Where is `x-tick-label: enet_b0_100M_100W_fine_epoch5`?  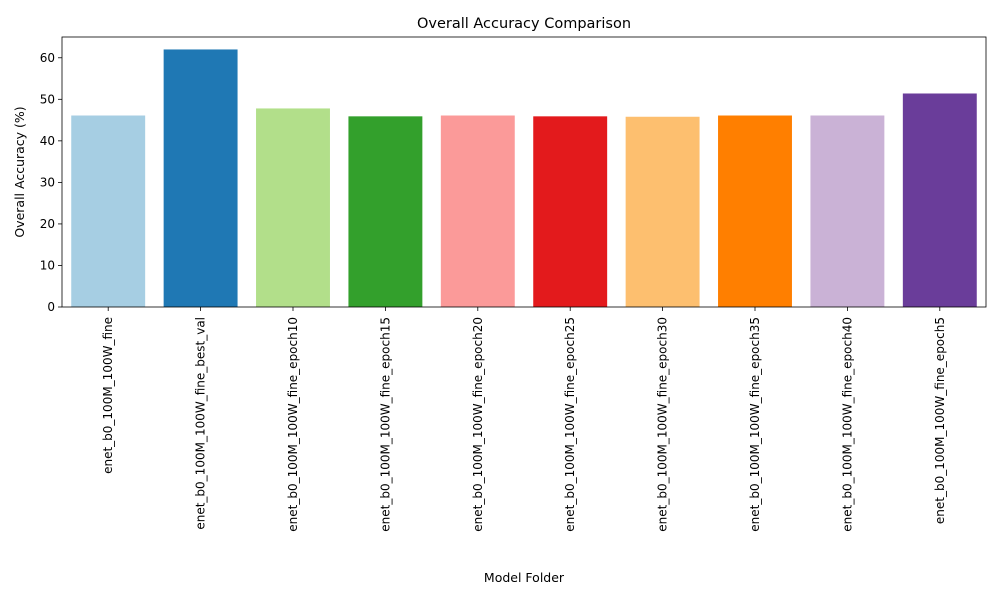 x-tick-label: enet_b0_100M_100W_fine_epoch5 is located at coordinates (940, 420).